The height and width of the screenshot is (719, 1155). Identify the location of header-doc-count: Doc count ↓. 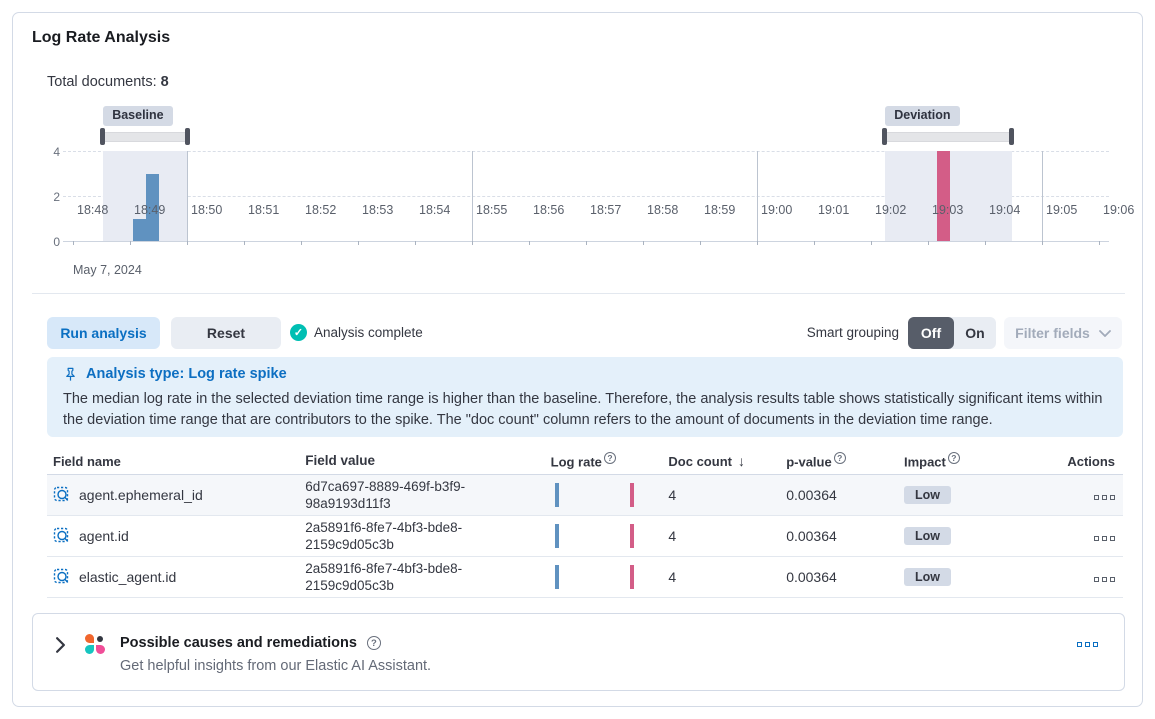
(706, 461).